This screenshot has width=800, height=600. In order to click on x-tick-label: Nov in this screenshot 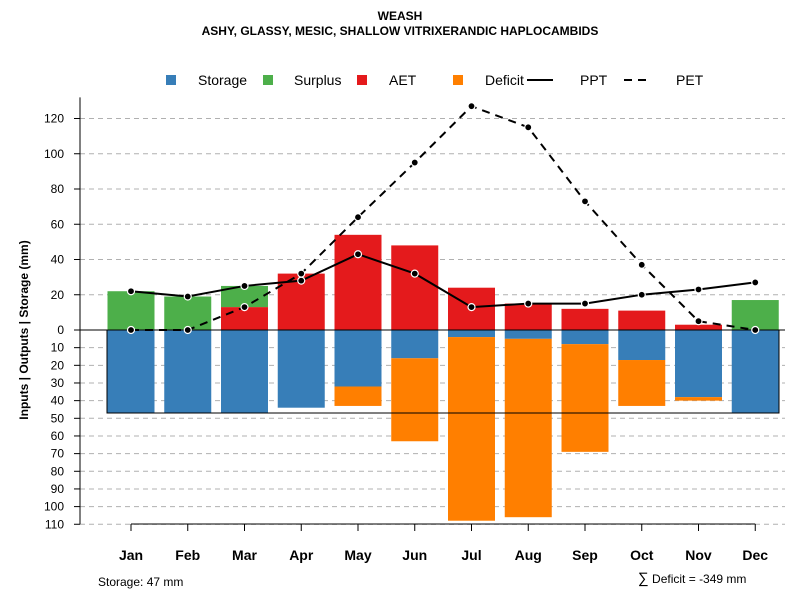, I will do `click(698, 555)`.